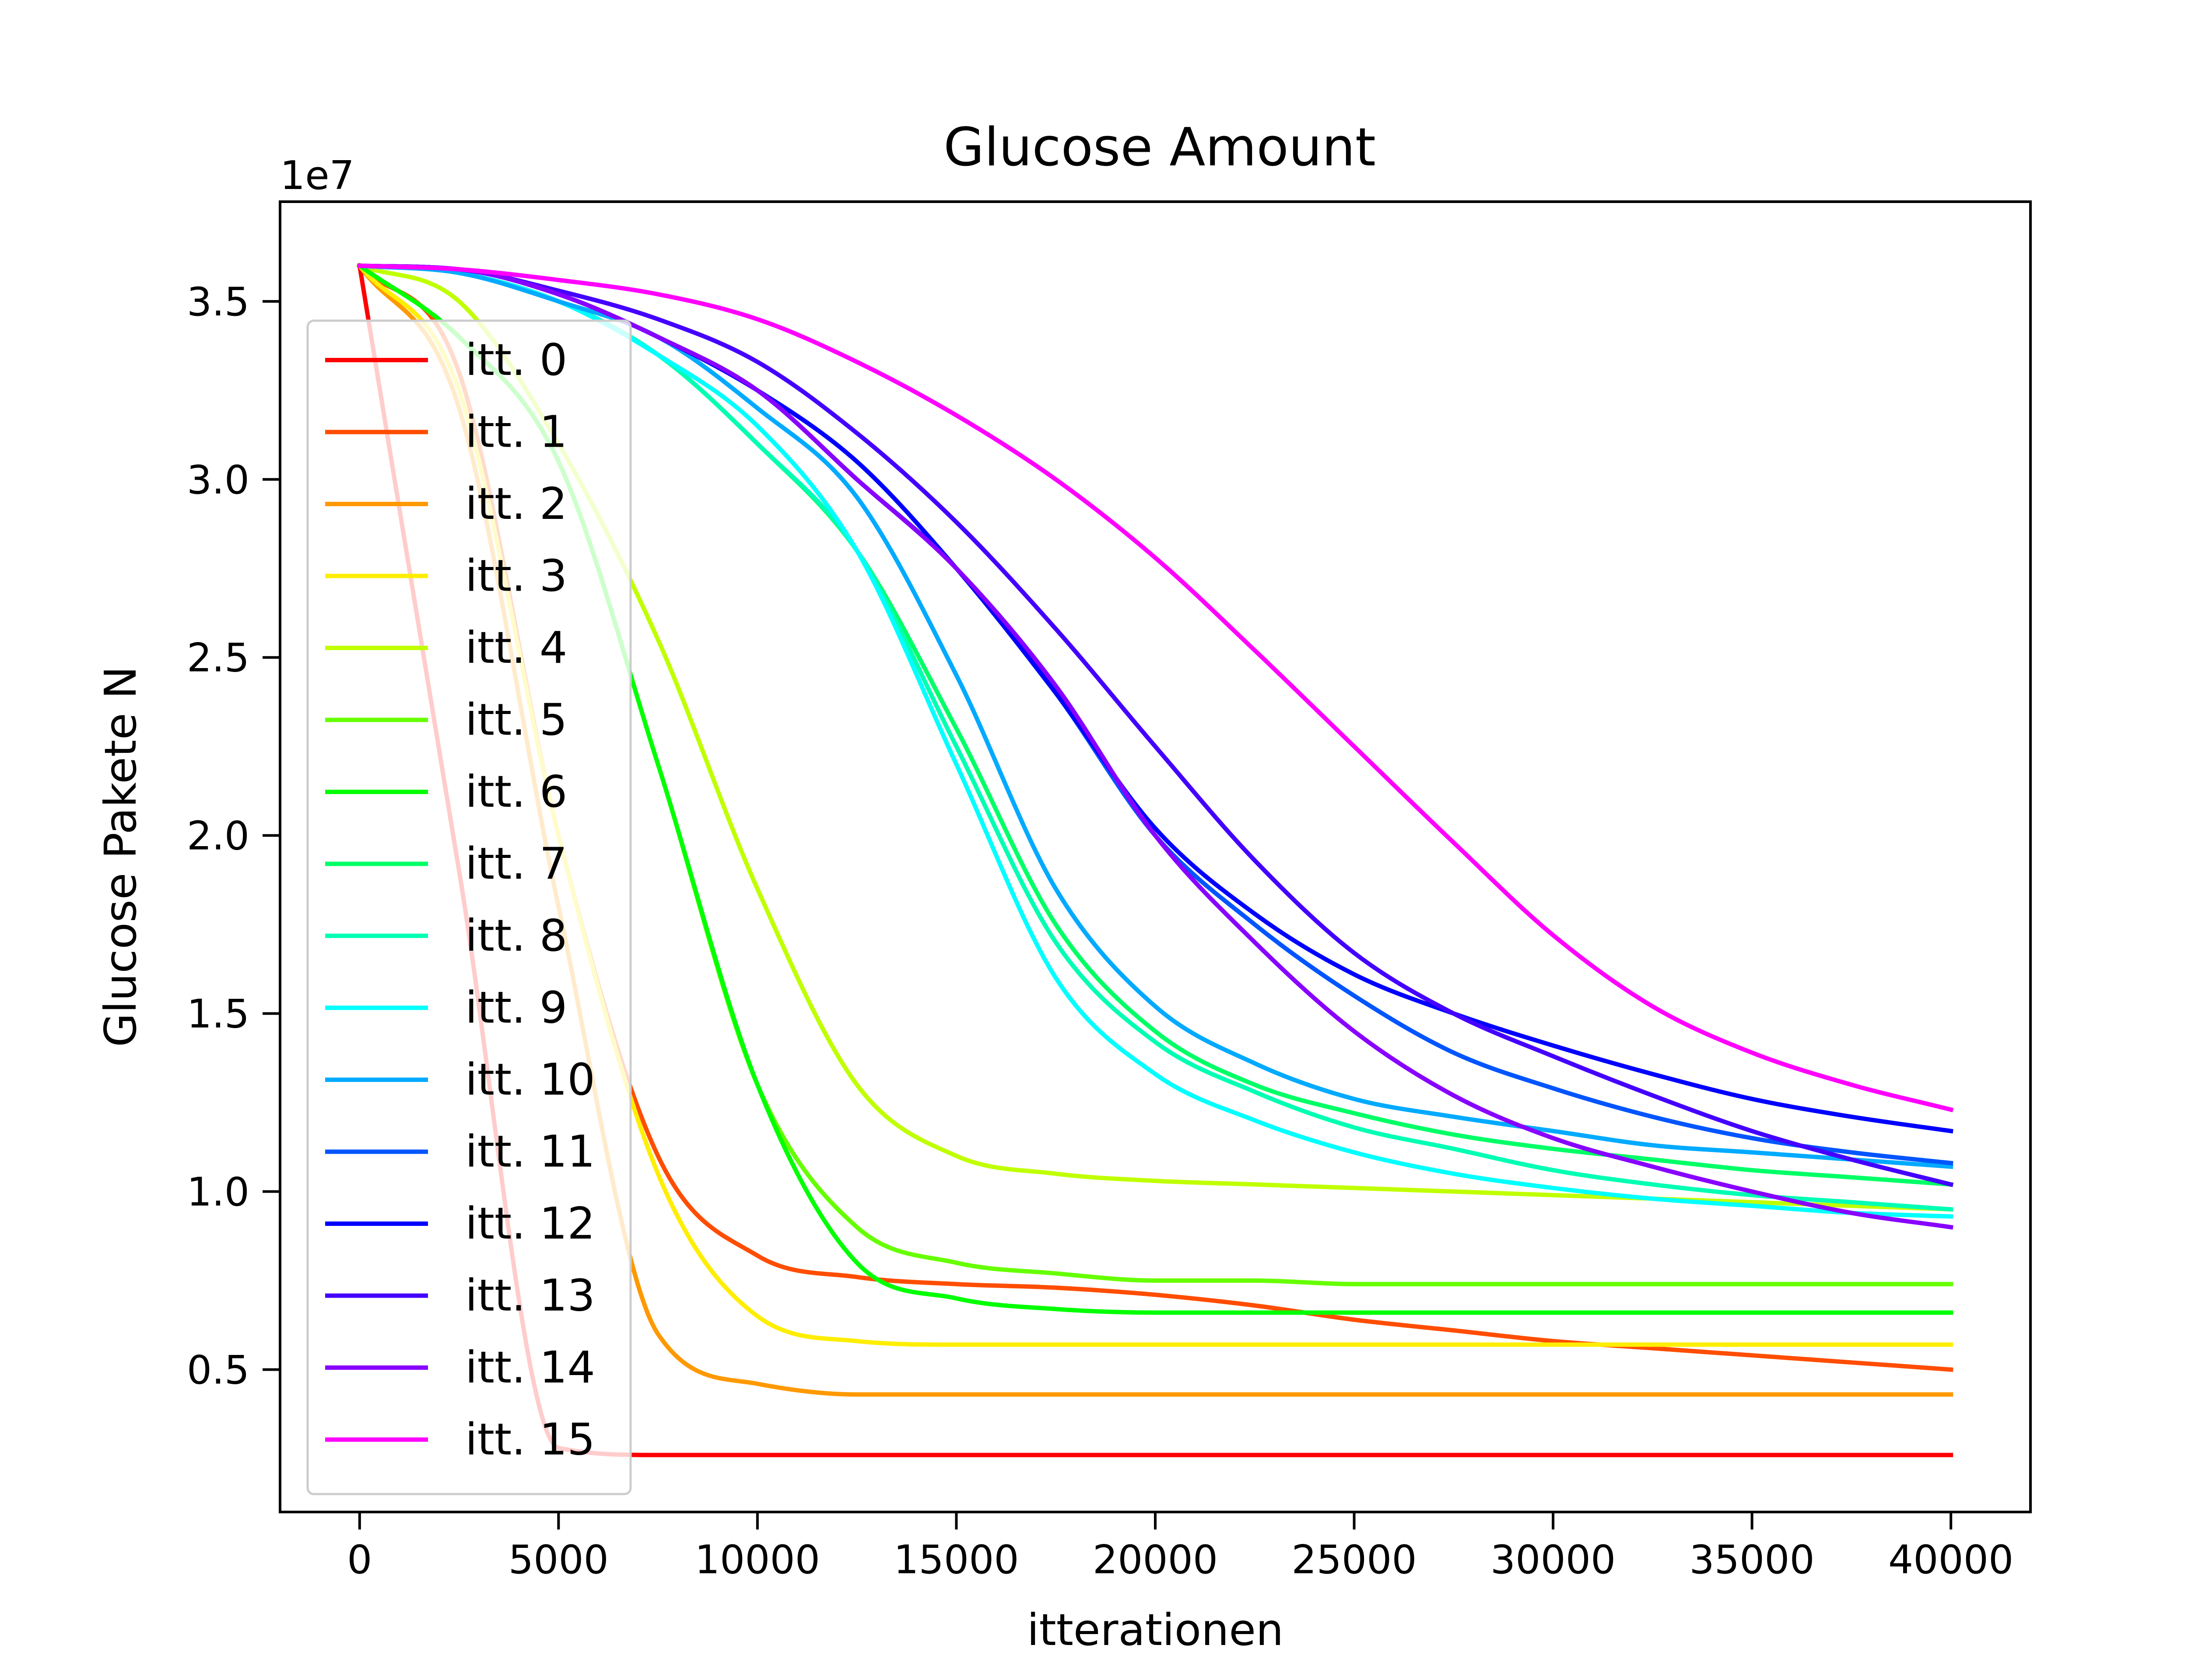 This screenshot has height=1680, width=2188. What do you see at coordinates (530, 1295) in the screenshot?
I see `legend-label: itt. 13` at bounding box center [530, 1295].